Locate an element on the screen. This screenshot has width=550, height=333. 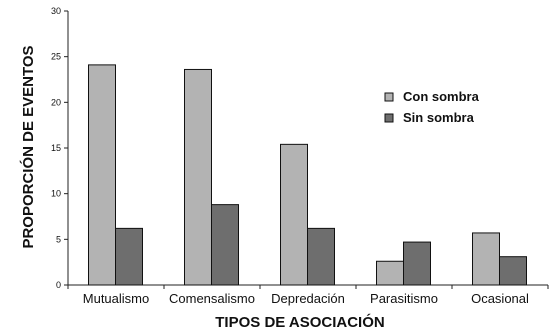
legend: Con sombra Sin sombra is located at coordinates (432, 107).